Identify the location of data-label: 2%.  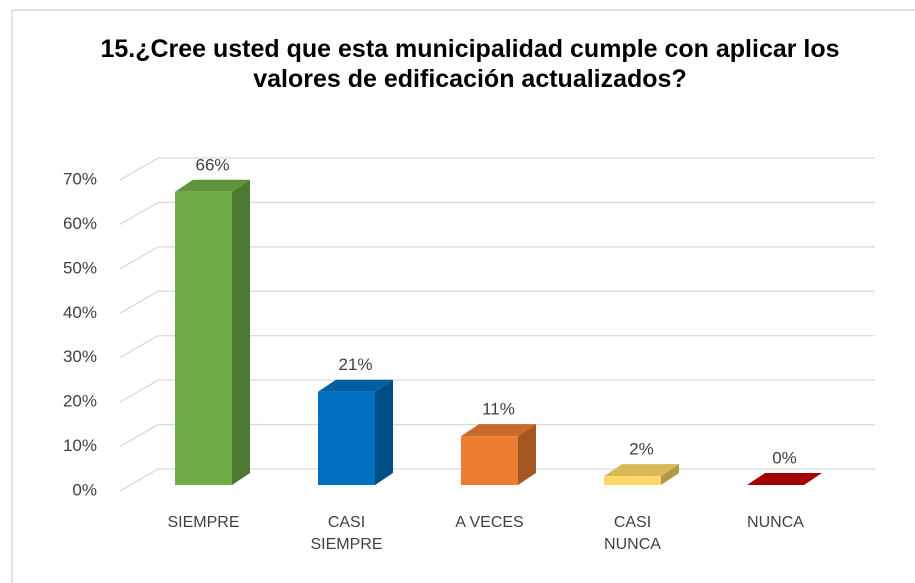
(641, 449).